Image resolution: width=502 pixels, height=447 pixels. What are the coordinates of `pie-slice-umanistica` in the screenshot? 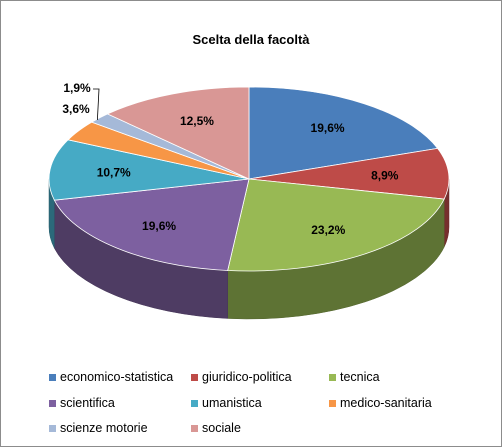 It's located at (149, 170).